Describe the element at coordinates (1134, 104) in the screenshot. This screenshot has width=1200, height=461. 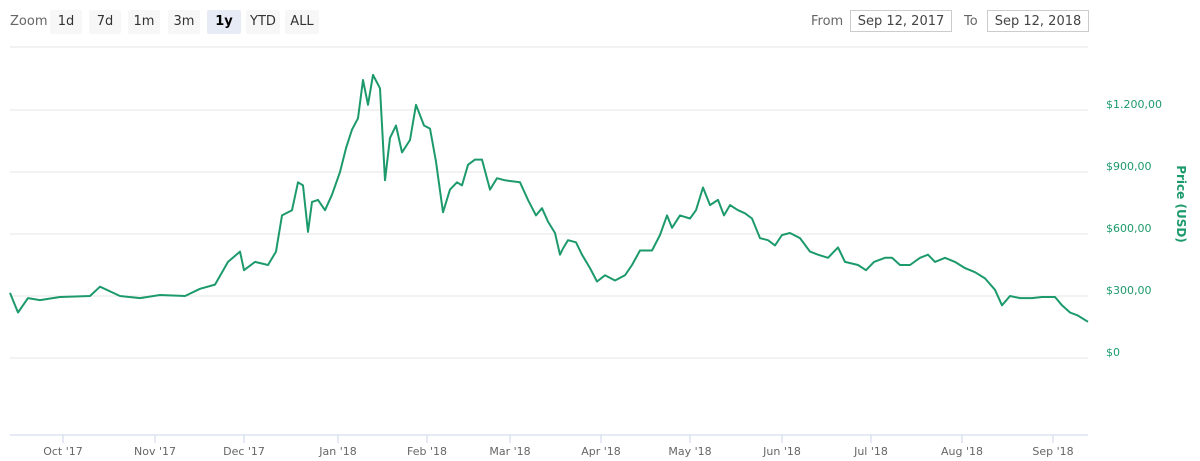
I see `y-tick-label: $1.200,00` at that location.